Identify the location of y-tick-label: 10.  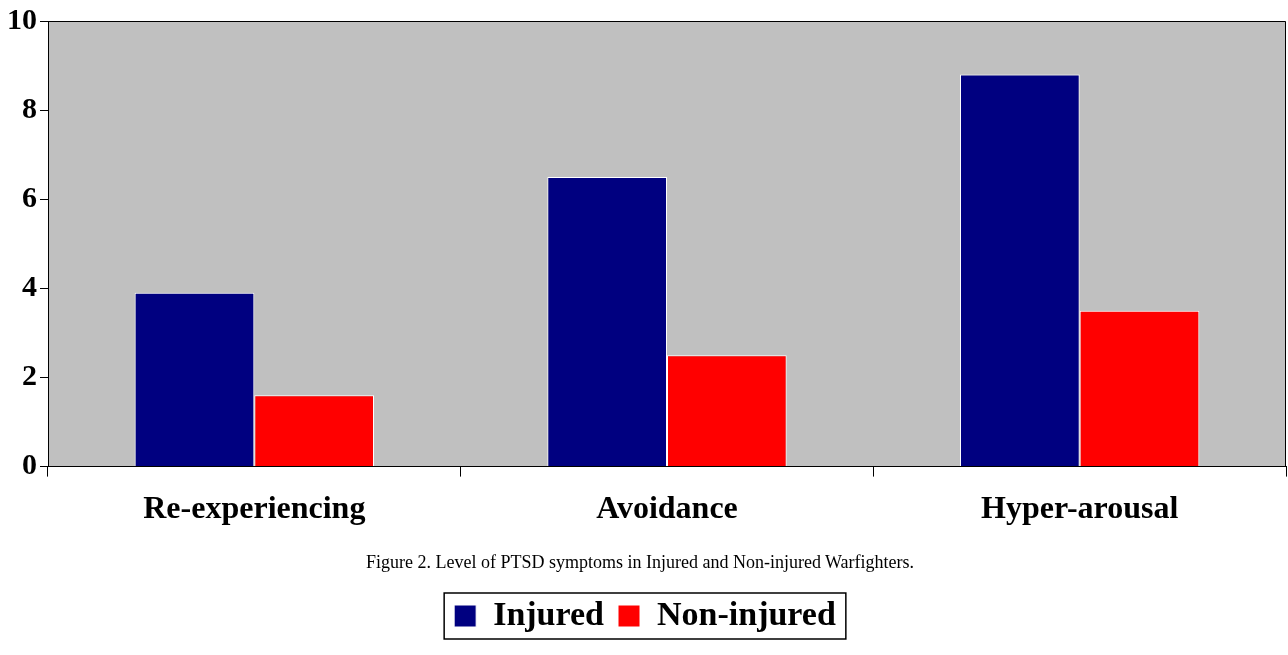
(22, 18).